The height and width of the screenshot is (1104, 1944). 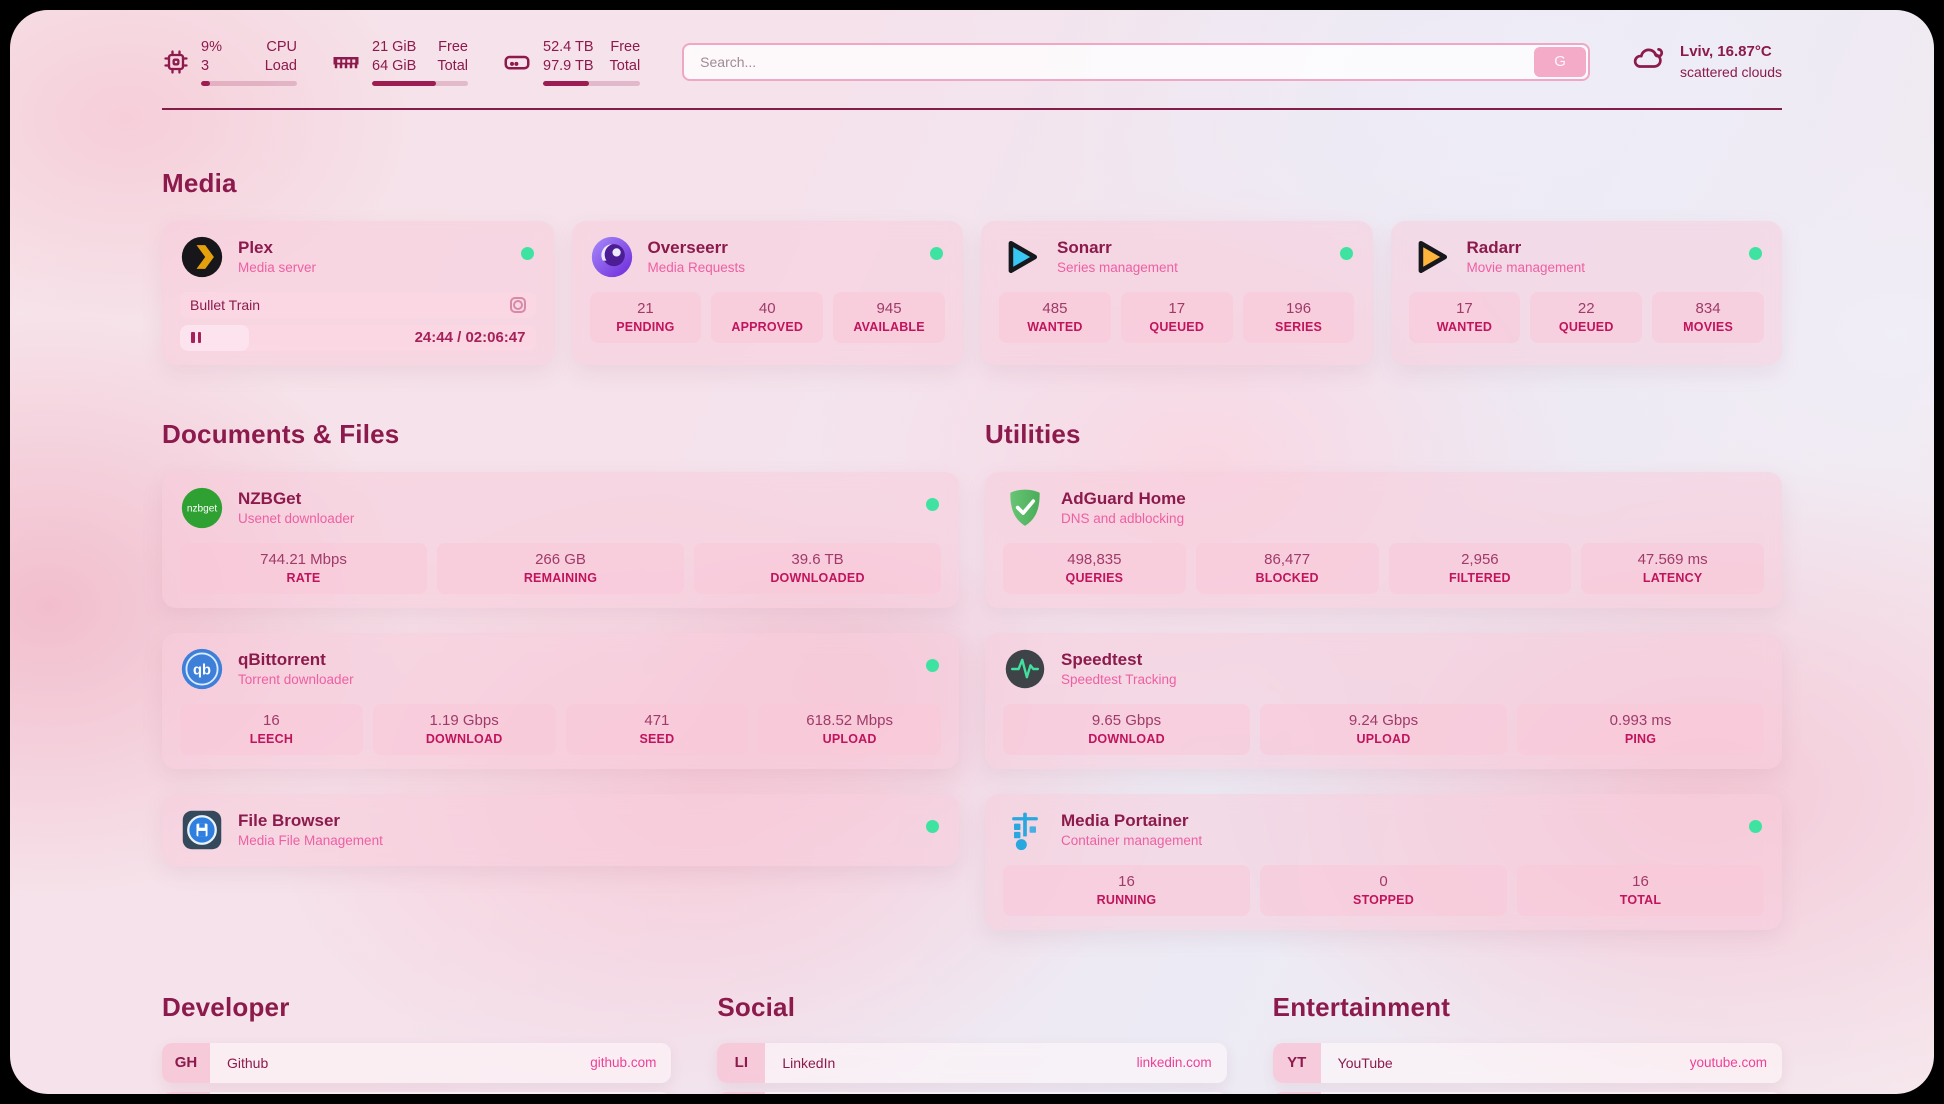 What do you see at coordinates (972, 108) in the screenshot?
I see `header-divider` at bounding box center [972, 108].